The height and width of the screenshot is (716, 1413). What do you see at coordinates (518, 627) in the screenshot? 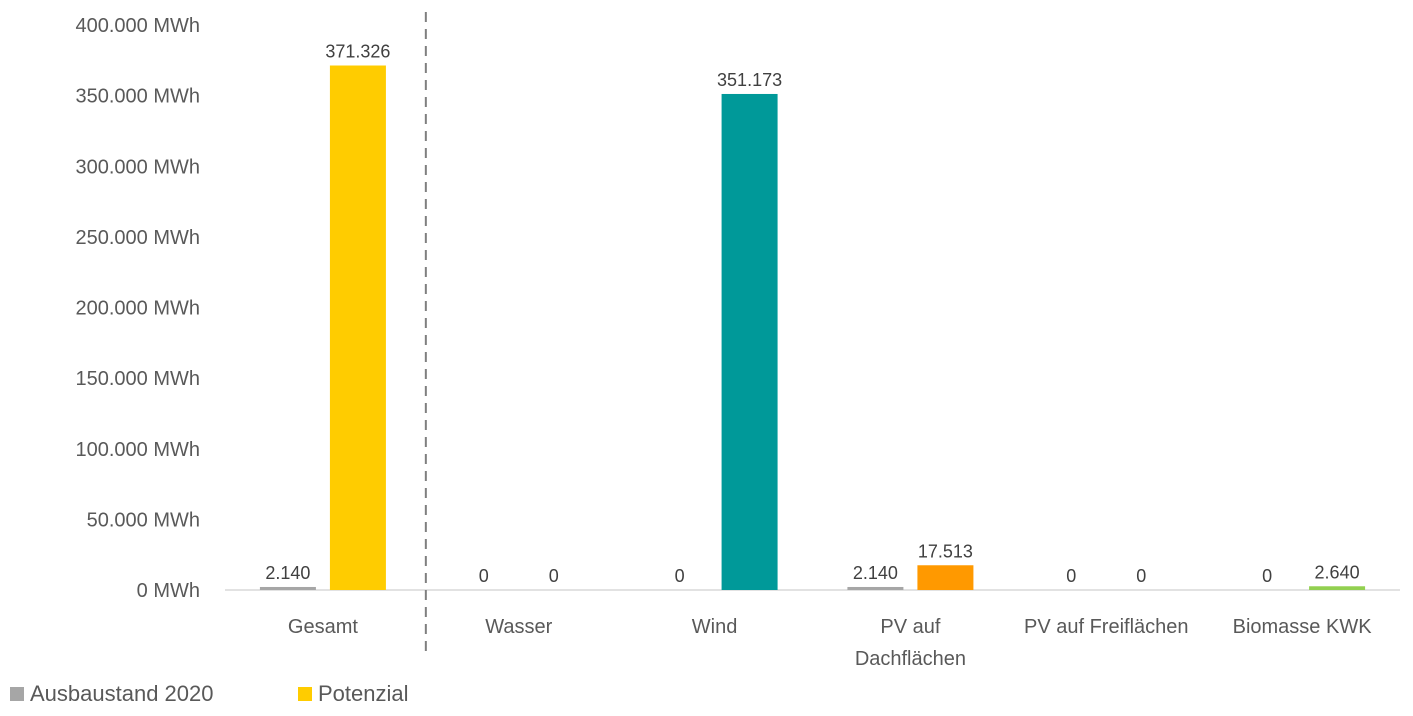
I see `category-label: Wasser` at bounding box center [518, 627].